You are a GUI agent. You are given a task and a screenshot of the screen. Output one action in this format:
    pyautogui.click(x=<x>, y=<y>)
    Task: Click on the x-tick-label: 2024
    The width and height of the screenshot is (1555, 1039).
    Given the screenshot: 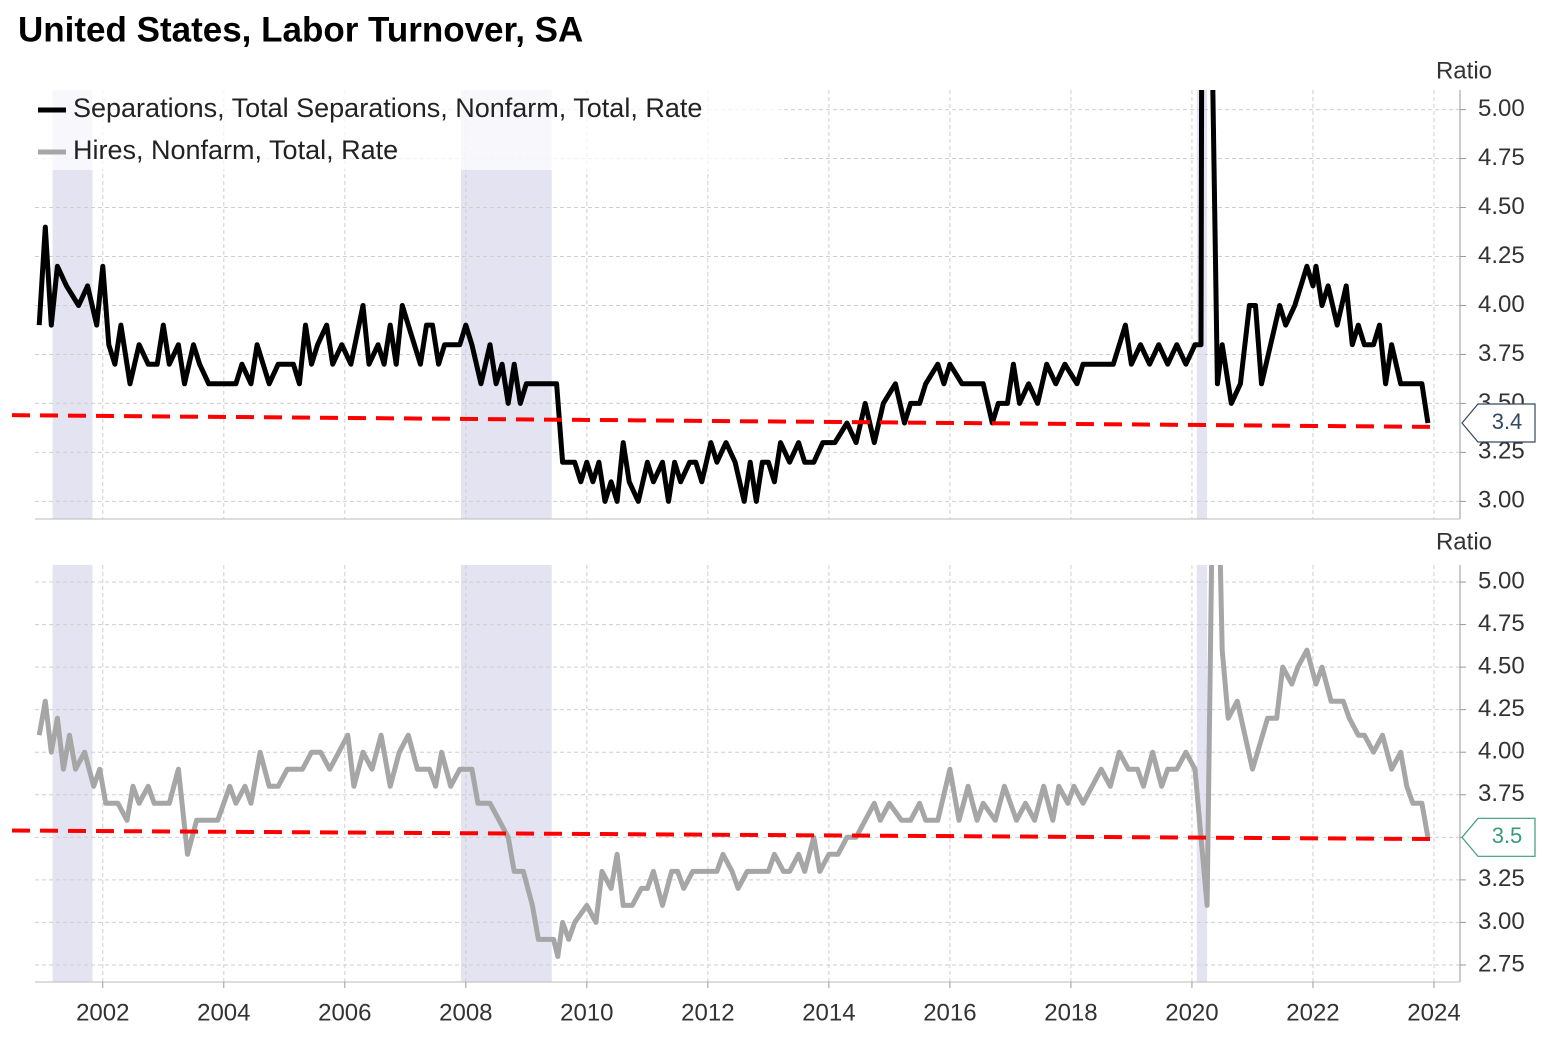 What is the action you would take?
    pyautogui.click(x=1433, y=1012)
    